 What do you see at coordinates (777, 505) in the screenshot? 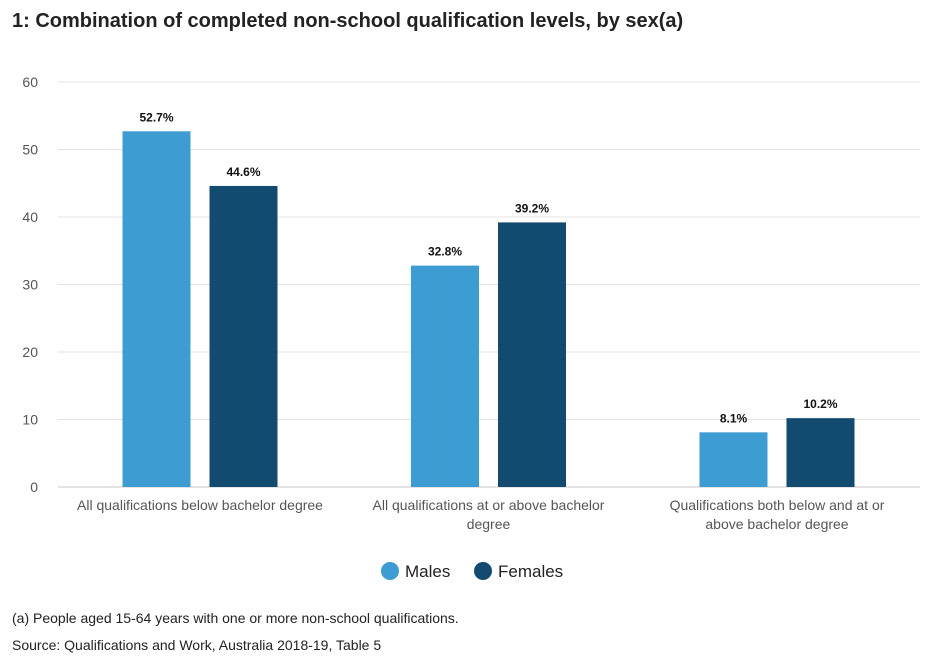
I see `x-tick-label: Qualifications both below and at or` at bounding box center [777, 505].